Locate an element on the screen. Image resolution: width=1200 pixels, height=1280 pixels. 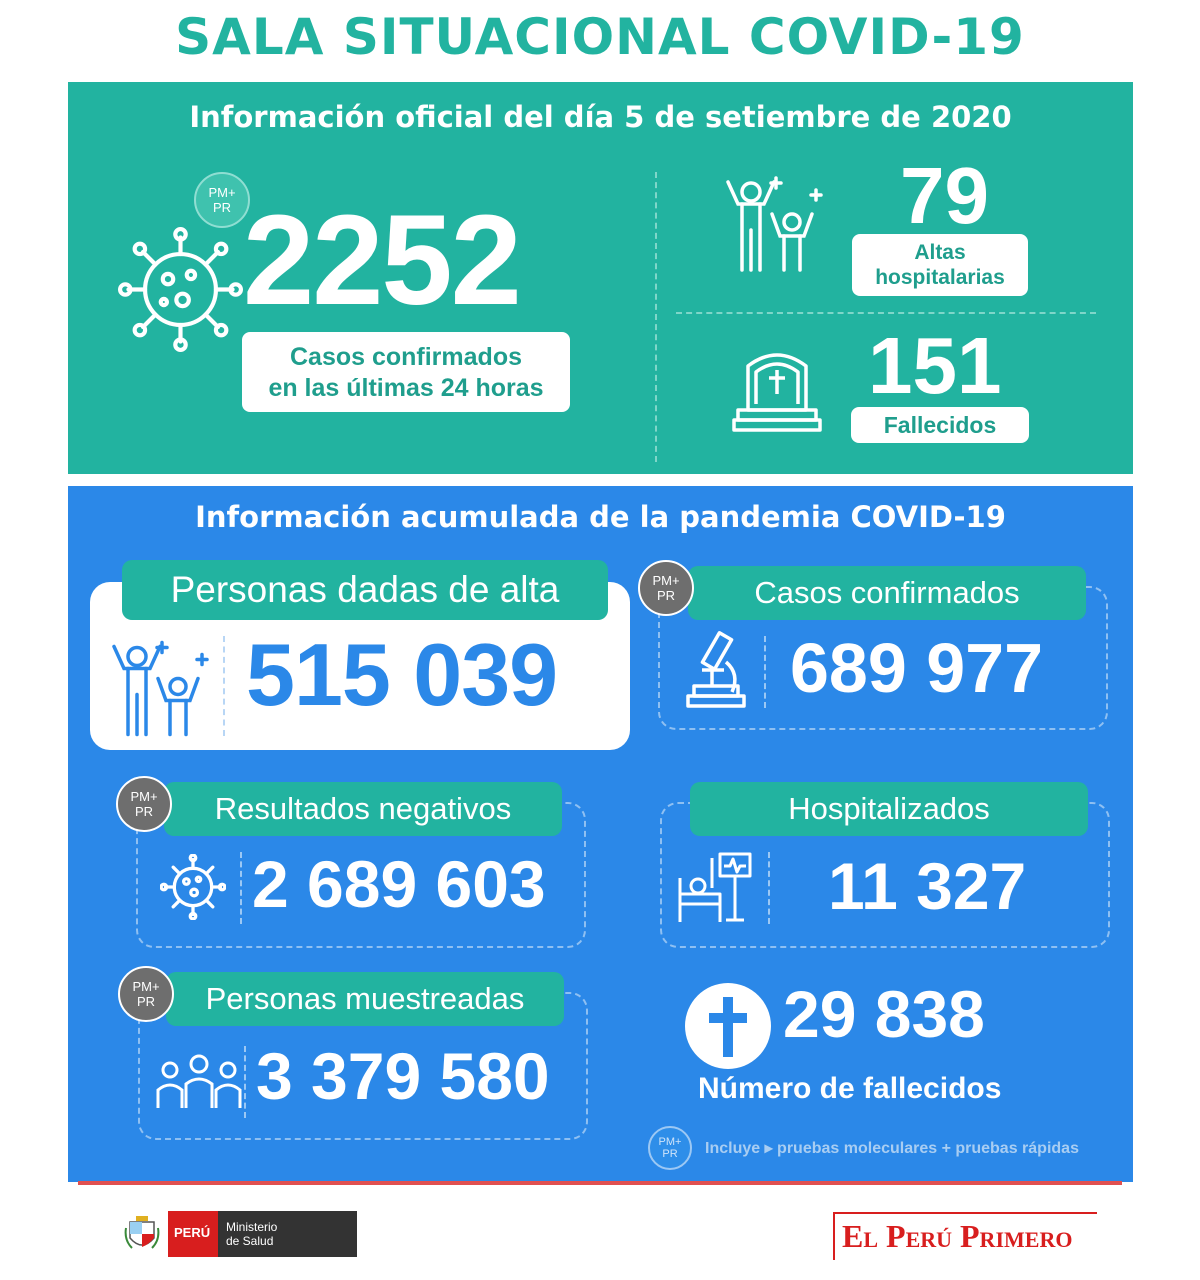
daily-confirmed-value: 2252 is located at coordinates (382, 260).